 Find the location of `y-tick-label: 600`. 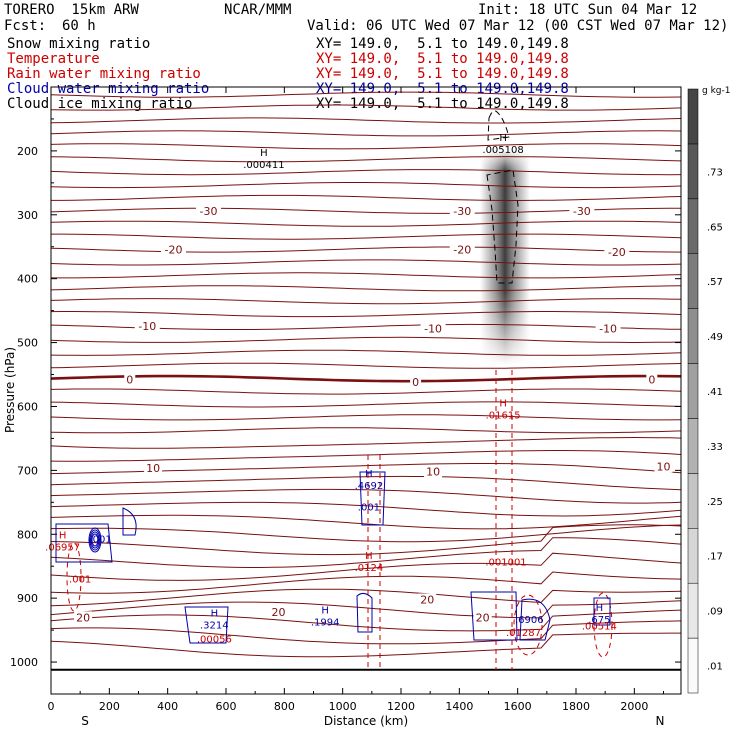

y-tick-label: 600 is located at coordinates (27, 406).